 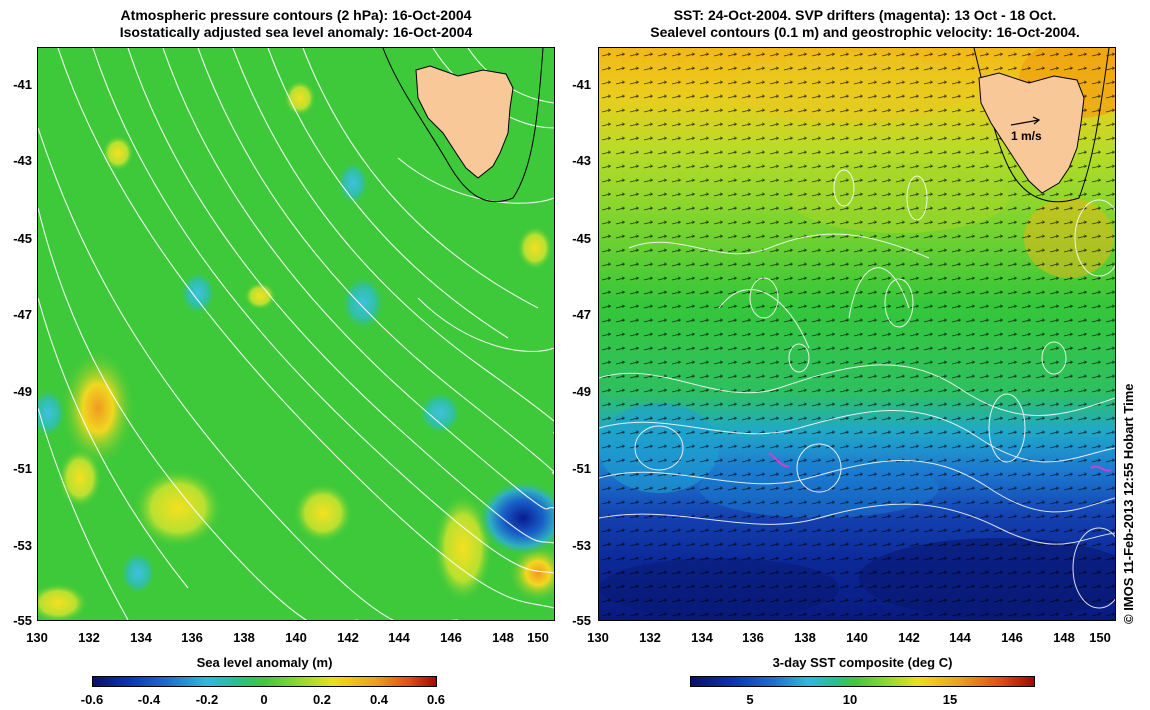 What do you see at coordinates (451, 637) in the screenshot?
I see `left-x-tick: 146` at bounding box center [451, 637].